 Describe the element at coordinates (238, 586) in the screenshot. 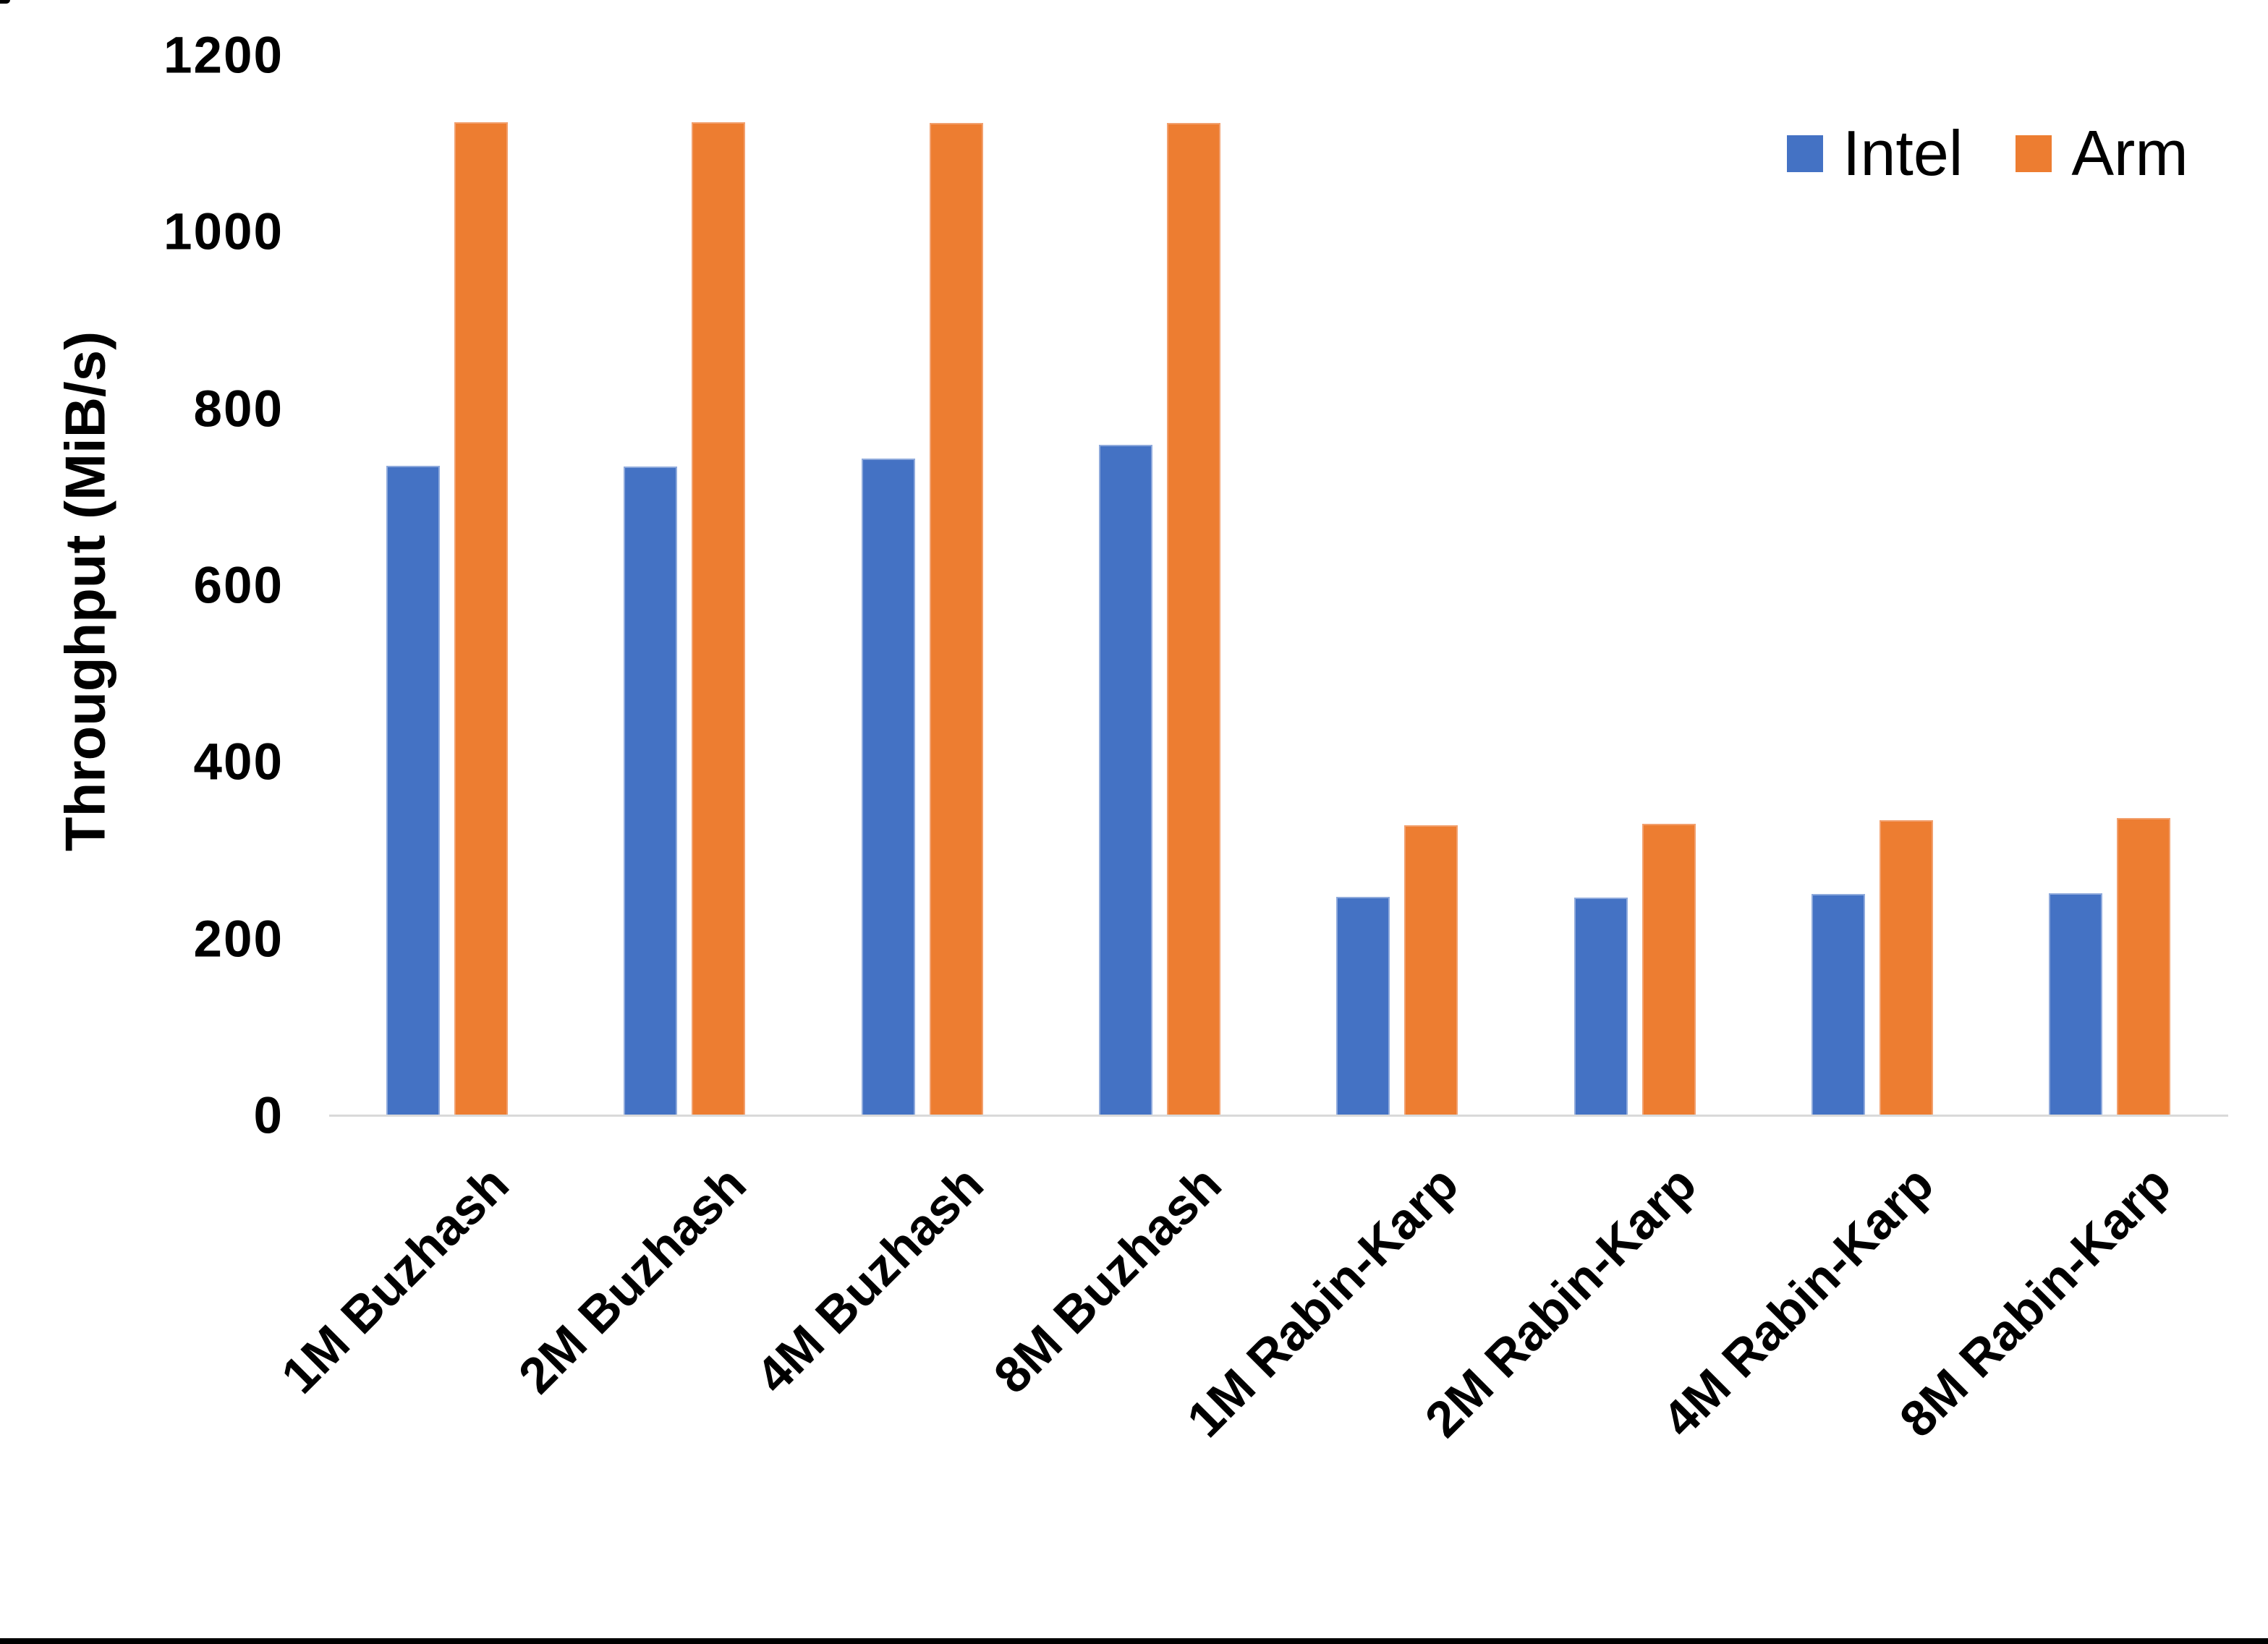

I see `y-tick-label-600: 600` at that location.